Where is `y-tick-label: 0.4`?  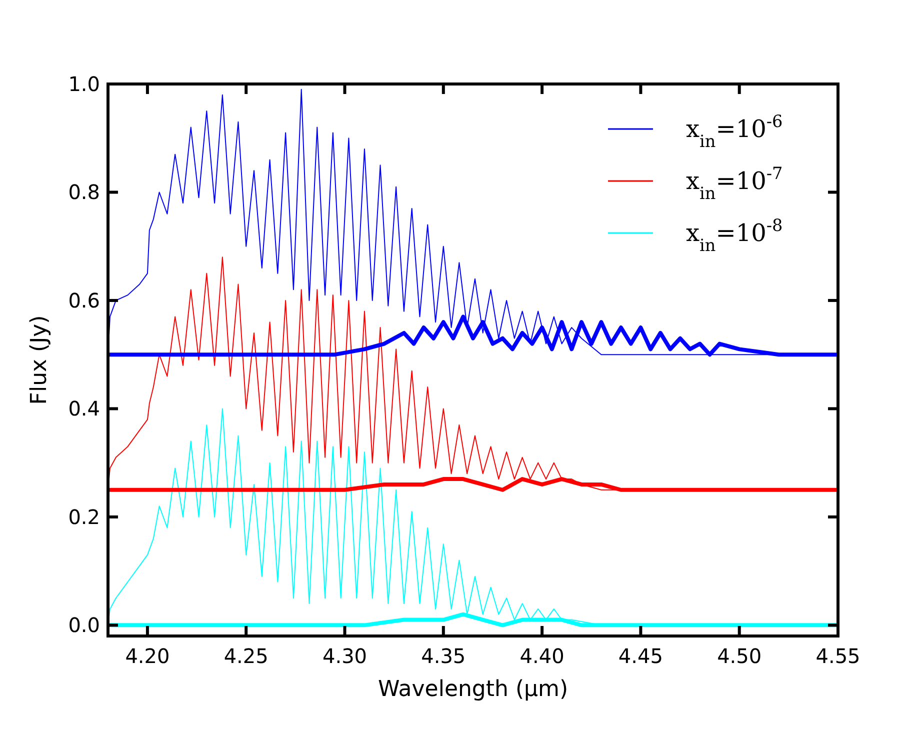 y-tick-label: 0.4 is located at coordinates (84, 408).